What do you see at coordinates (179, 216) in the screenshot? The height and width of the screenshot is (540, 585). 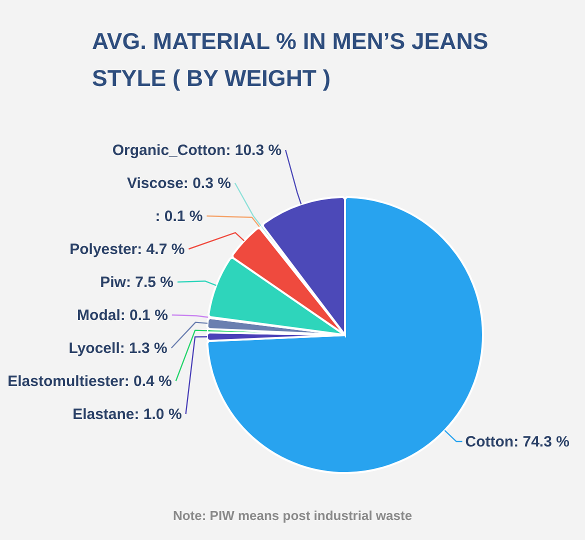 I see `data-label: : 0.1 %` at bounding box center [179, 216].